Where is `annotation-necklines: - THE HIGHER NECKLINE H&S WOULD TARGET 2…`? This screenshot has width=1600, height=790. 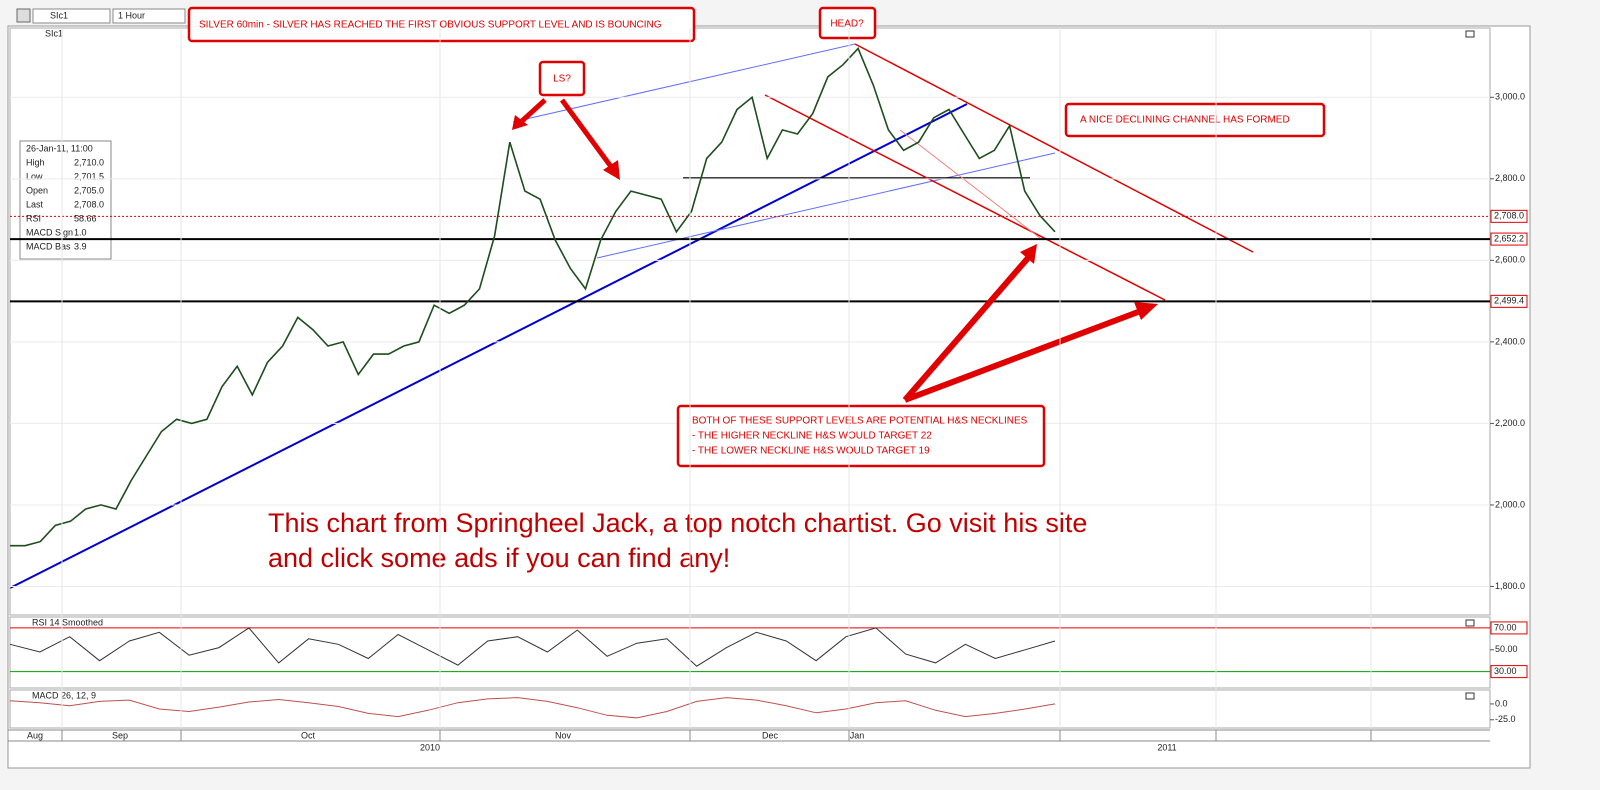 annotation-necklines: - THE HIGHER NECKLINE H&S WOULD TARGET 2… is located at coordinates (812, 436).